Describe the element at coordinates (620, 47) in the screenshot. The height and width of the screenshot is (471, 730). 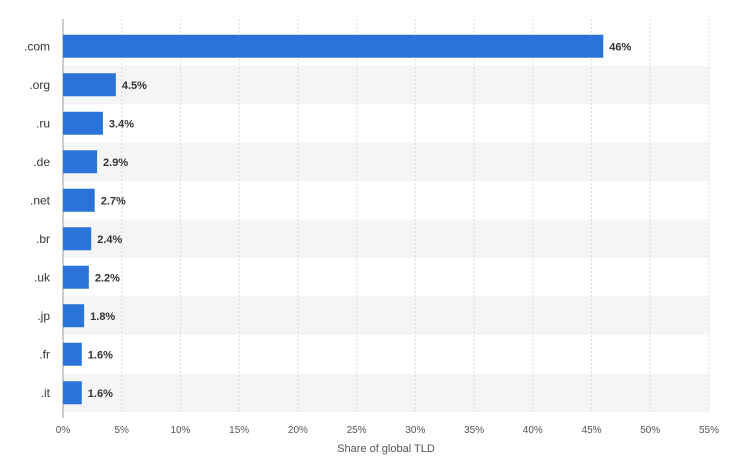
I see `value-label: 46%` at that location.